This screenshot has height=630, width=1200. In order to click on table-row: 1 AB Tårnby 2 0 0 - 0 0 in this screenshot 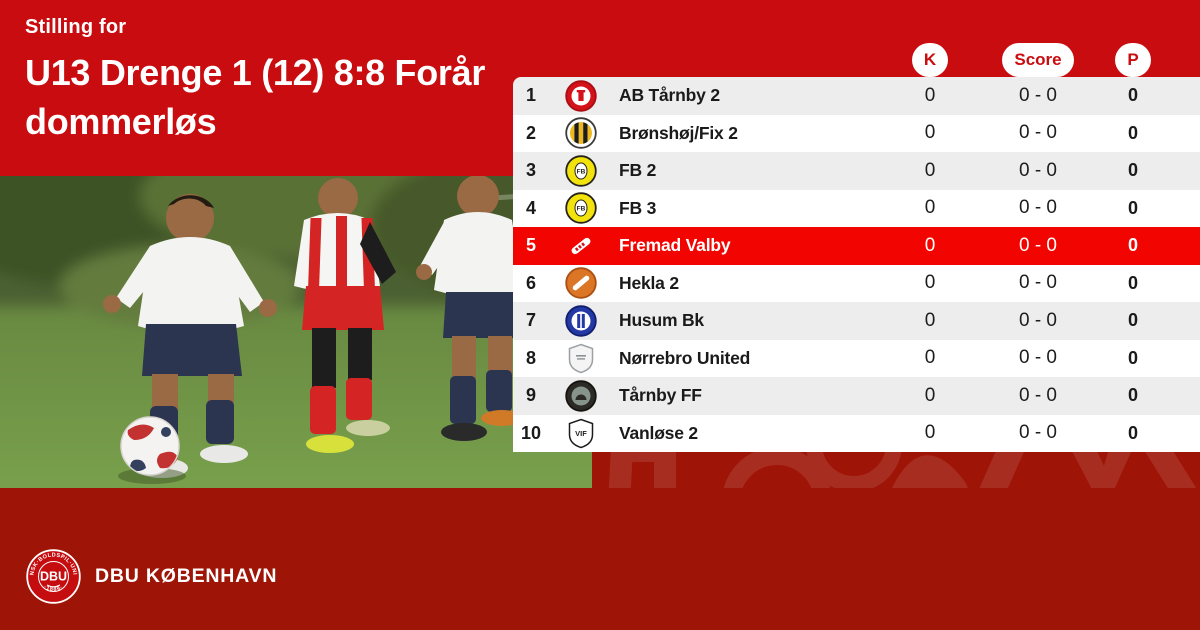, I will do `click(856, 96)`.